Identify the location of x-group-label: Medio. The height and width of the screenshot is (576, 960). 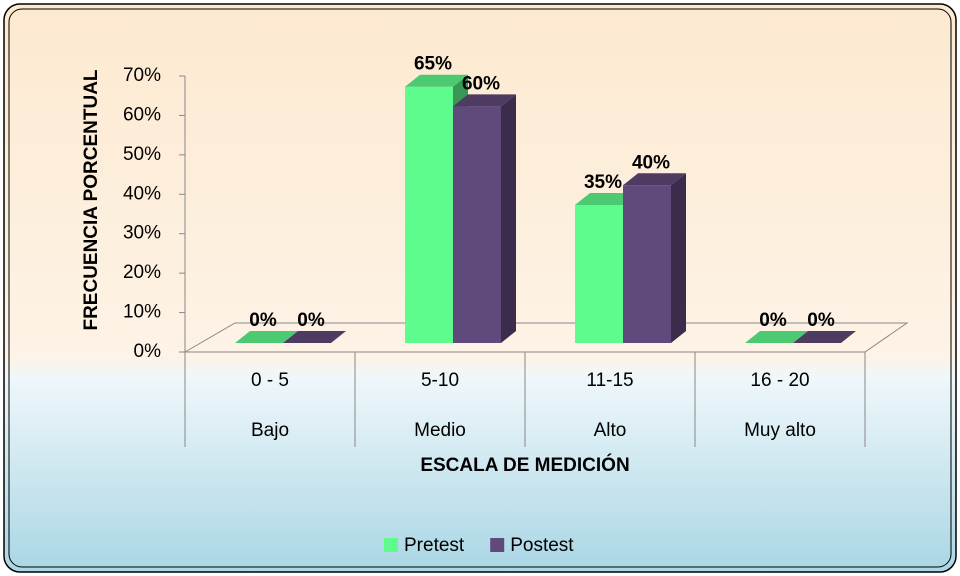
(440, 430).